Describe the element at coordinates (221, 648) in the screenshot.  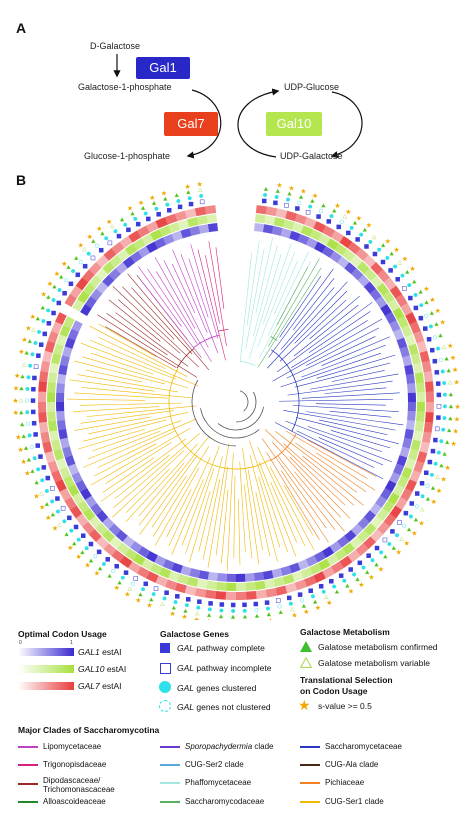
I see `pathway-complete-label: GAL pathway complete` at that location.